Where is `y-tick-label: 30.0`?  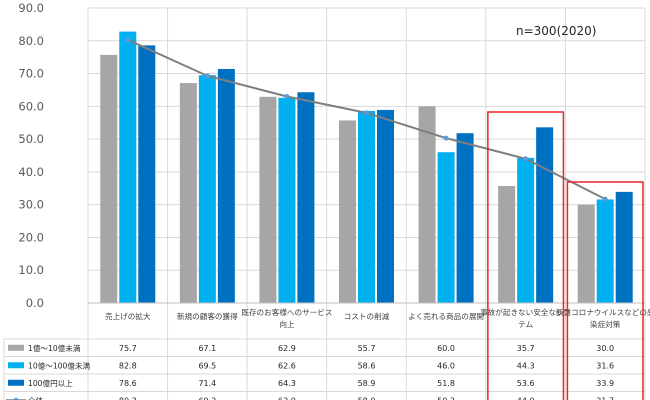 y-tick-label: 30.0 is located at coordinates (31, 205).